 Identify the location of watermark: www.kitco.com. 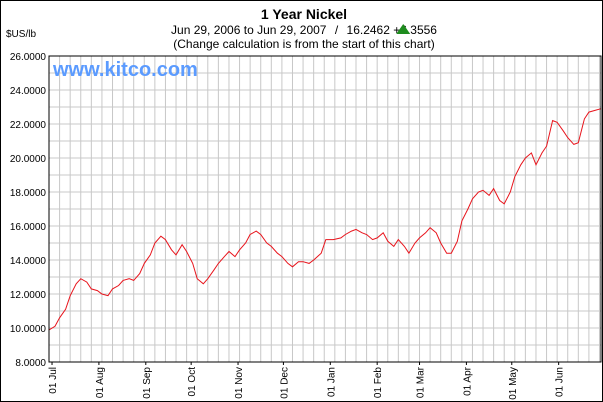
(125, 70).